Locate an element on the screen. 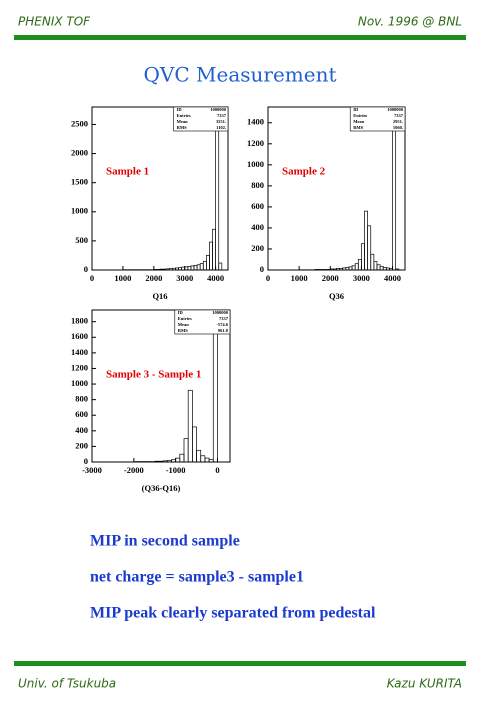 The image size is (480, 720). footer-left: Univ. of Tsukuba is located at coordinates (67, 684).